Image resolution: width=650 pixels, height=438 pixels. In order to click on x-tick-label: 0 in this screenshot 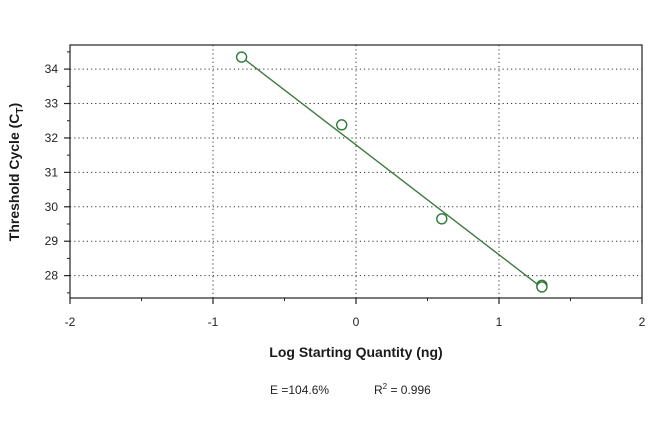, I will do `click(356, 322)`.